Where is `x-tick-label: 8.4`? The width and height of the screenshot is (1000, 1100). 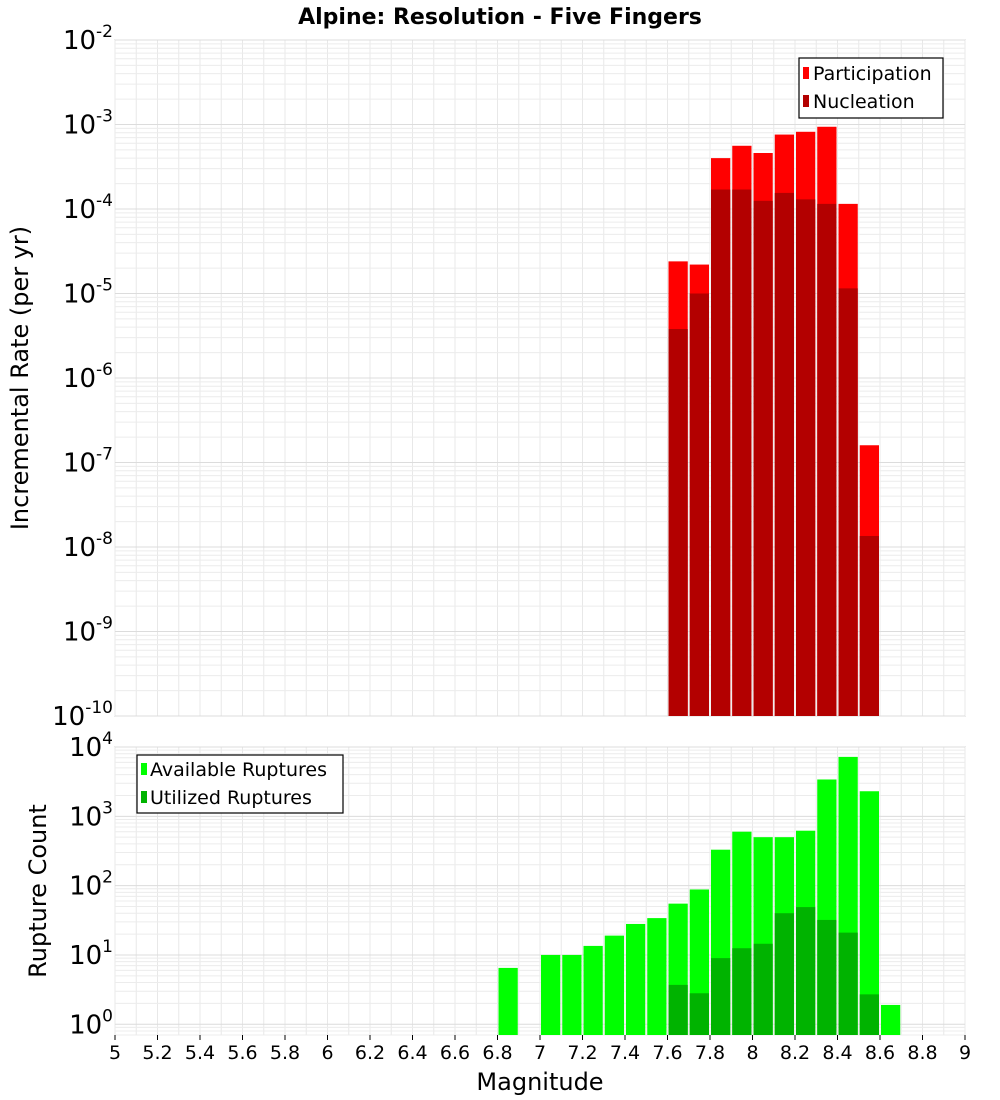
x-tick-label: 8.4 is located at coordinates (837, 1053).